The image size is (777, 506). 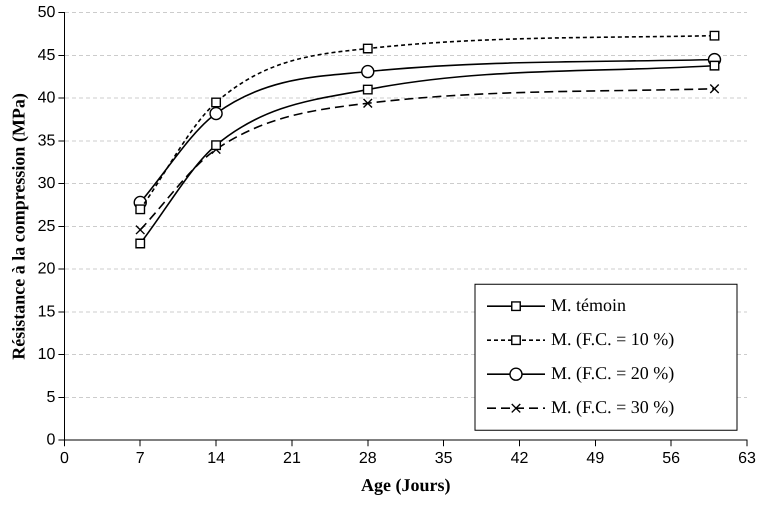 What do you see at coordinates (47, 98) in the screenshot?
I see `y-tick-label: 40` at bounding box center [47, 98].